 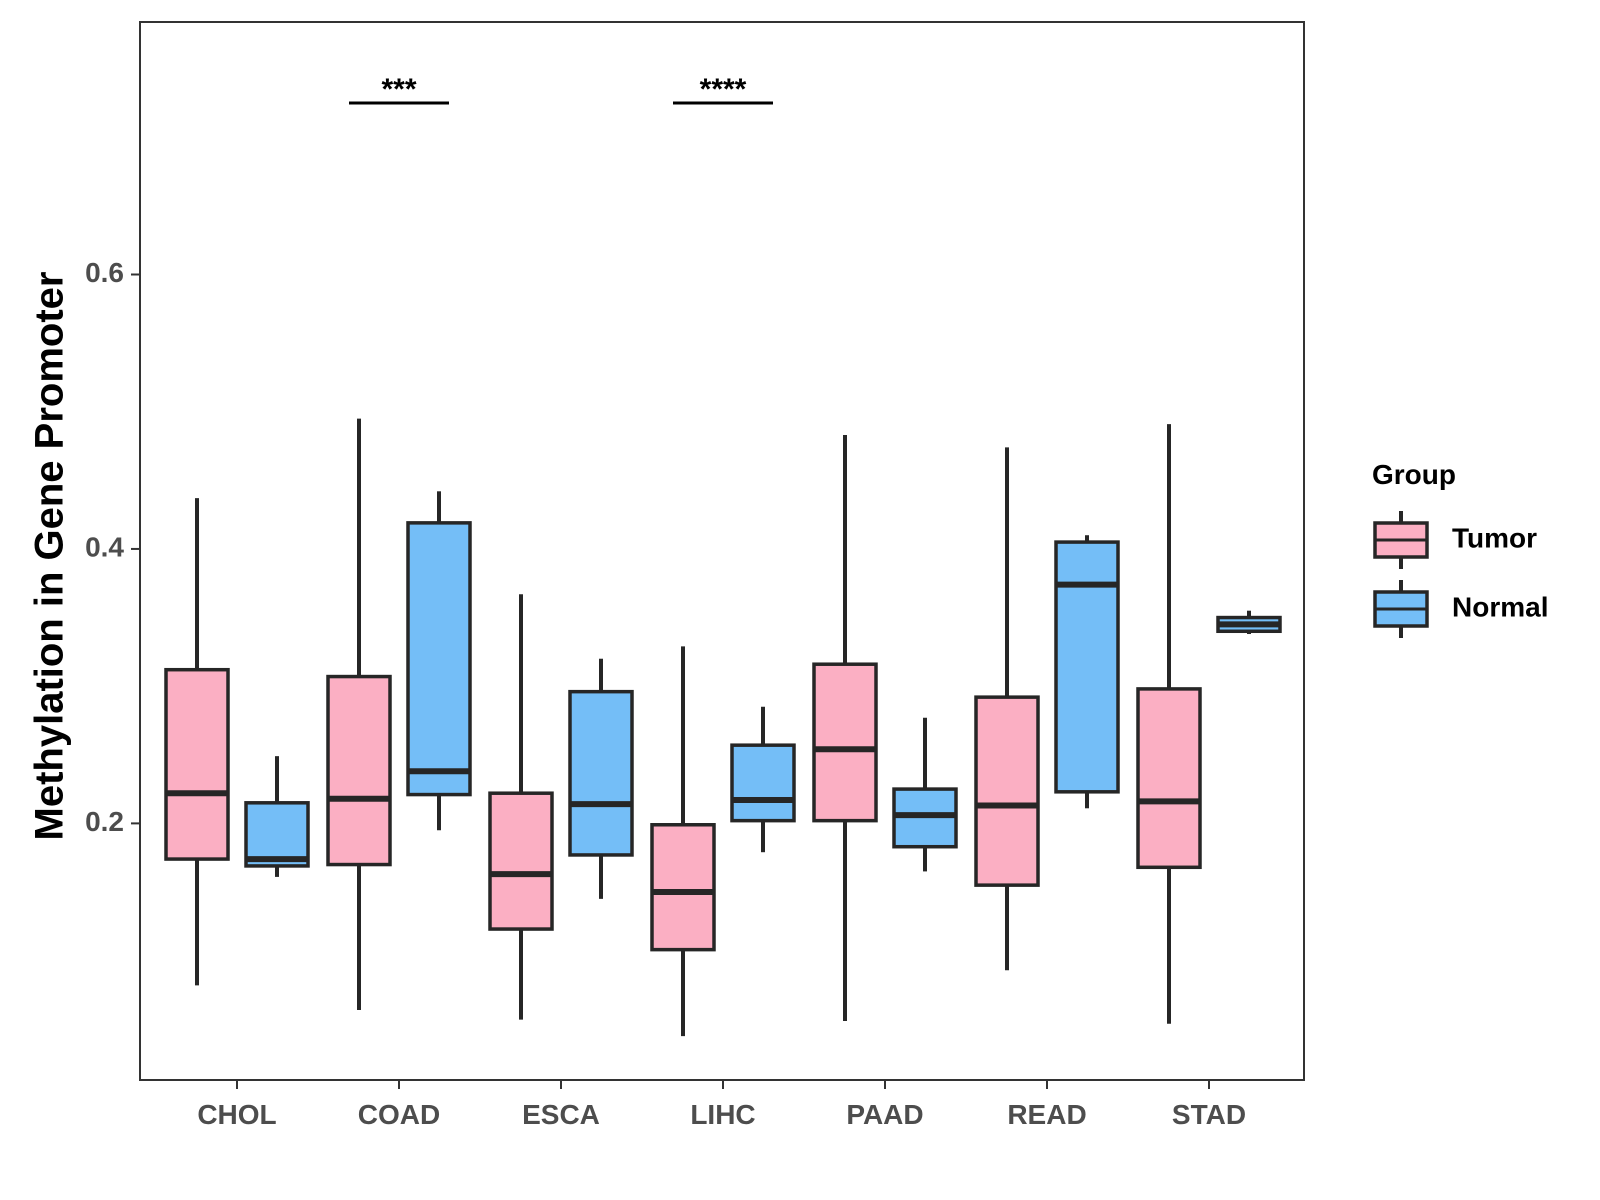 I want to click on box-tumor-stad, so click(x=1169, y=724).